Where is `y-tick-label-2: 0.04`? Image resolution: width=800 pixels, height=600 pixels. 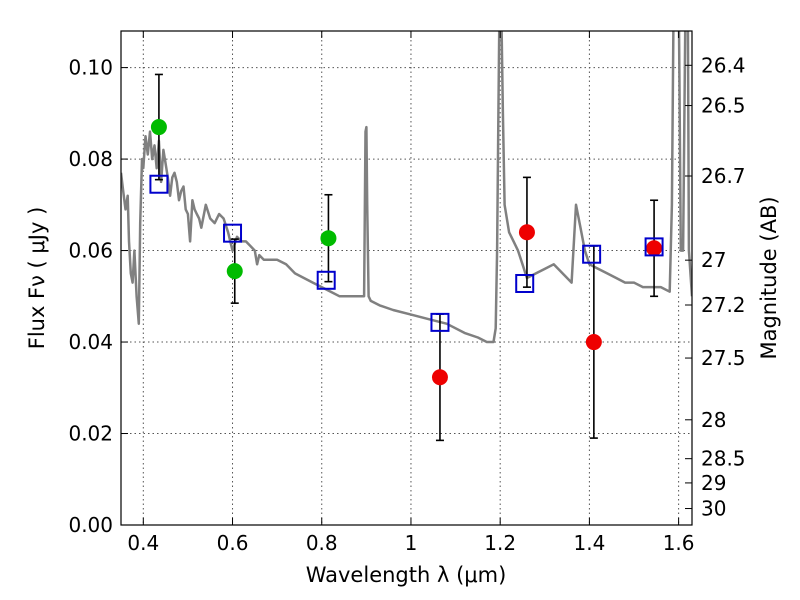 y-tick-label-2: 0.04 is located at coordinates (90, 342).